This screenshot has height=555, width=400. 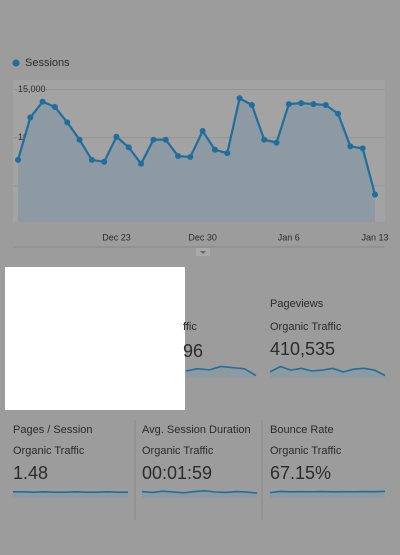 I want to click on card-value: 96, so click(x=193, y=351).